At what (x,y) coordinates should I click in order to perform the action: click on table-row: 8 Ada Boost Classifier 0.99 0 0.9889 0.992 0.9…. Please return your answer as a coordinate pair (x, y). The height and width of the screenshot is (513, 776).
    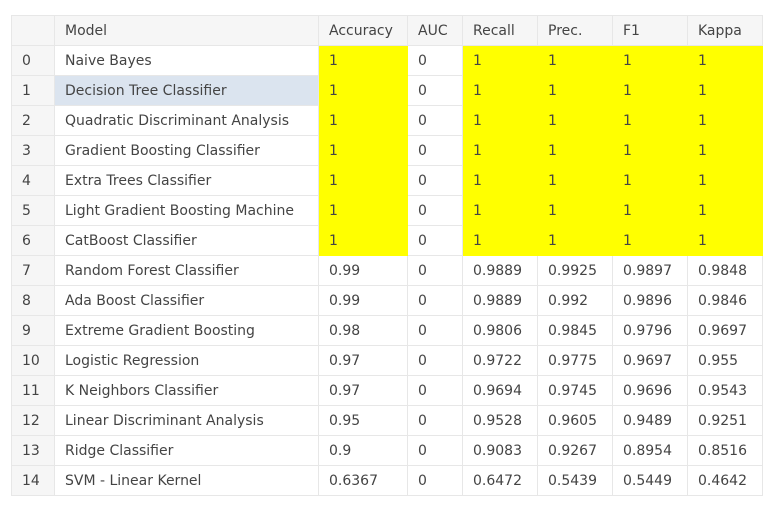
    Looking at the image, I should click on (387, 300).